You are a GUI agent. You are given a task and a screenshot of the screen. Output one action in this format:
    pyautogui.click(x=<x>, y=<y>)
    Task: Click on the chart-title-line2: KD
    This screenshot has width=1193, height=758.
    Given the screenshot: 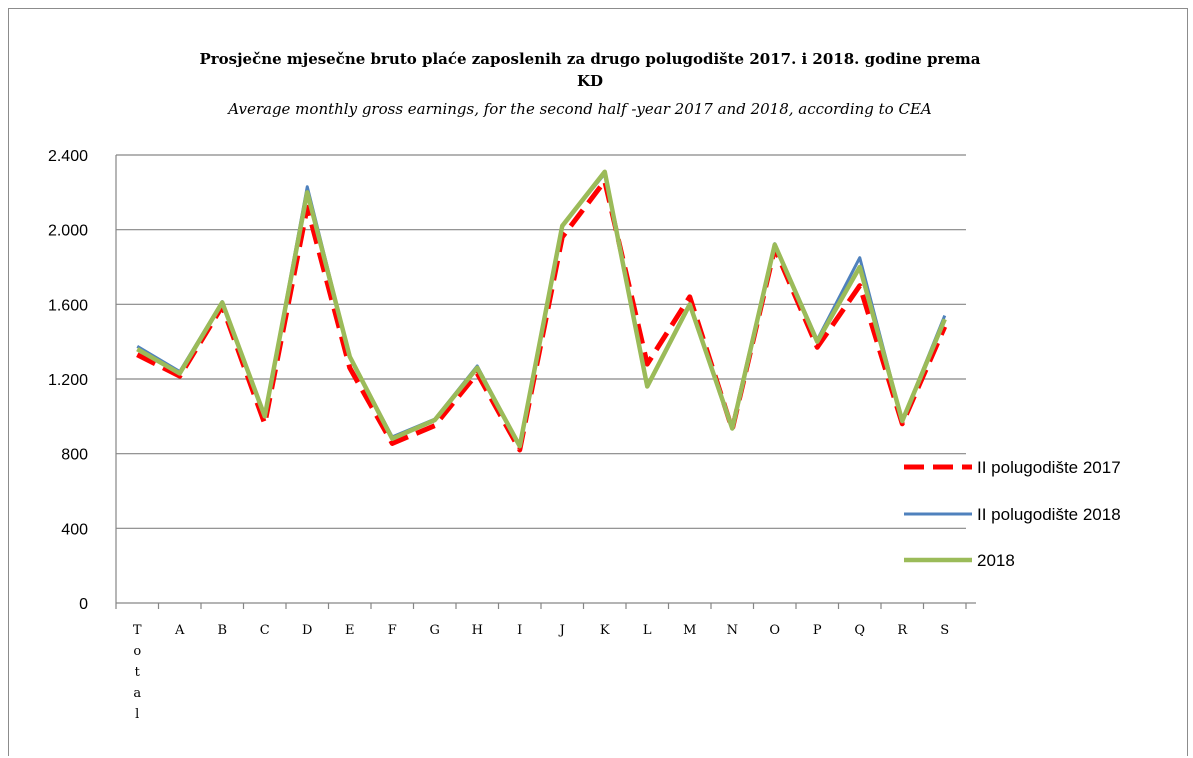 What is the action you would take?
    pyautogui.click(x=590, y=81)
    